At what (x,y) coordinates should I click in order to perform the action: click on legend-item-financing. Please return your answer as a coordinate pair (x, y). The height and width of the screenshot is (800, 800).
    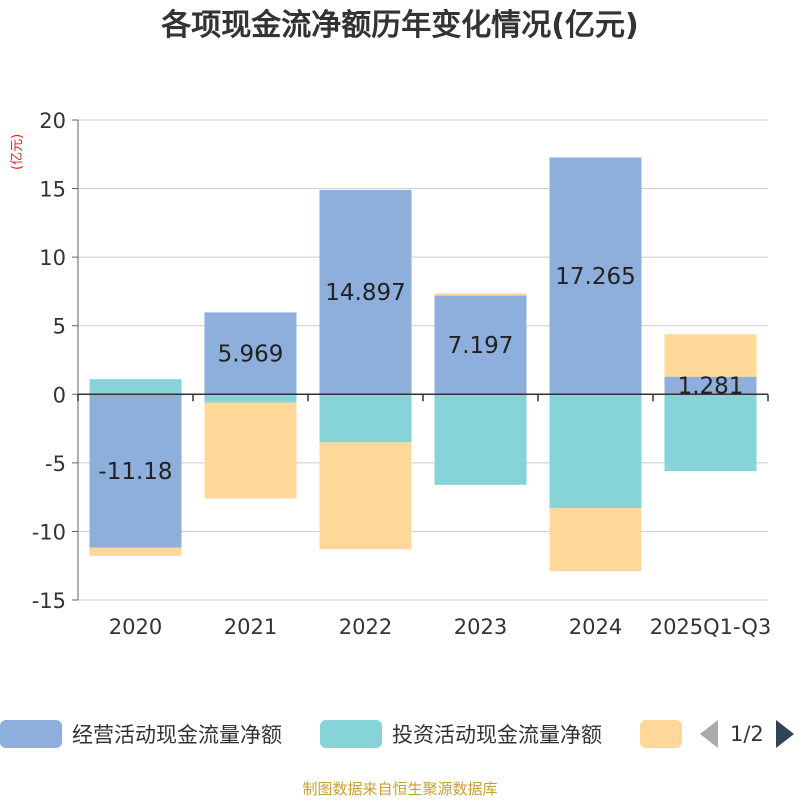
    Looking at the image, I should click on (666, 734).